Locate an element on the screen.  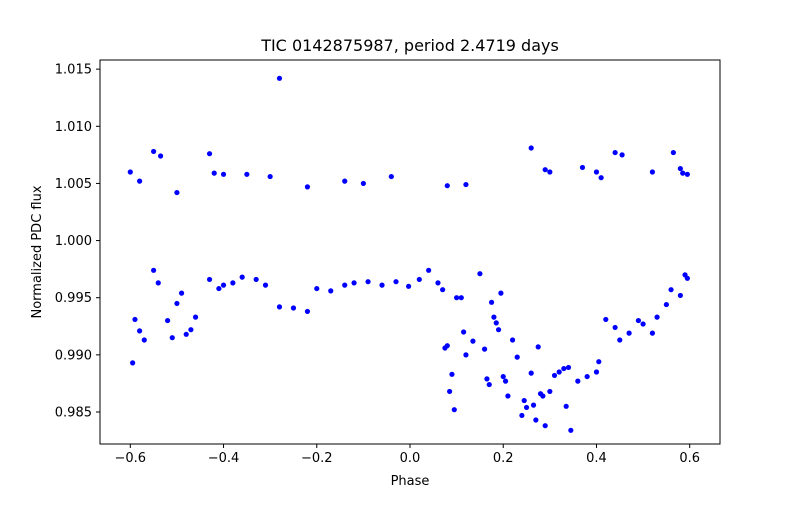
y-tick-label: 1.000 is located at coordinates (73, 241).